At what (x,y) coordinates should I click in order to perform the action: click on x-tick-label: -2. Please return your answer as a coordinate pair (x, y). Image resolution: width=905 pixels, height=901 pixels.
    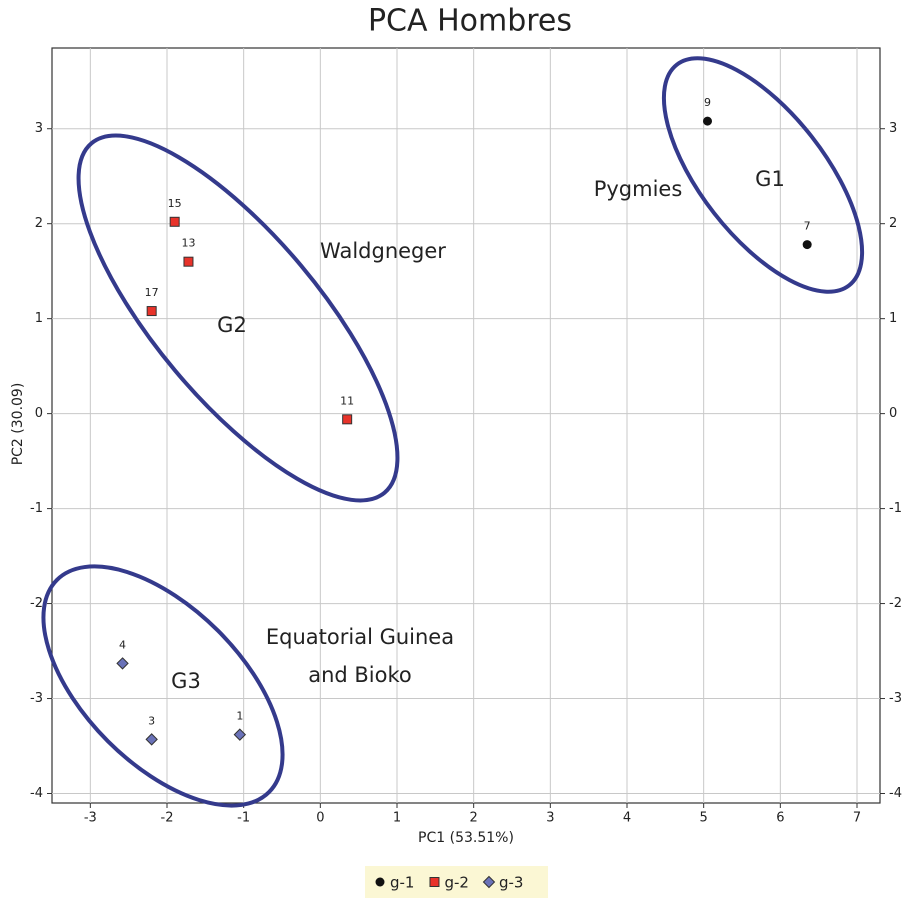
    Looking at the image, I should click on (167, 818).